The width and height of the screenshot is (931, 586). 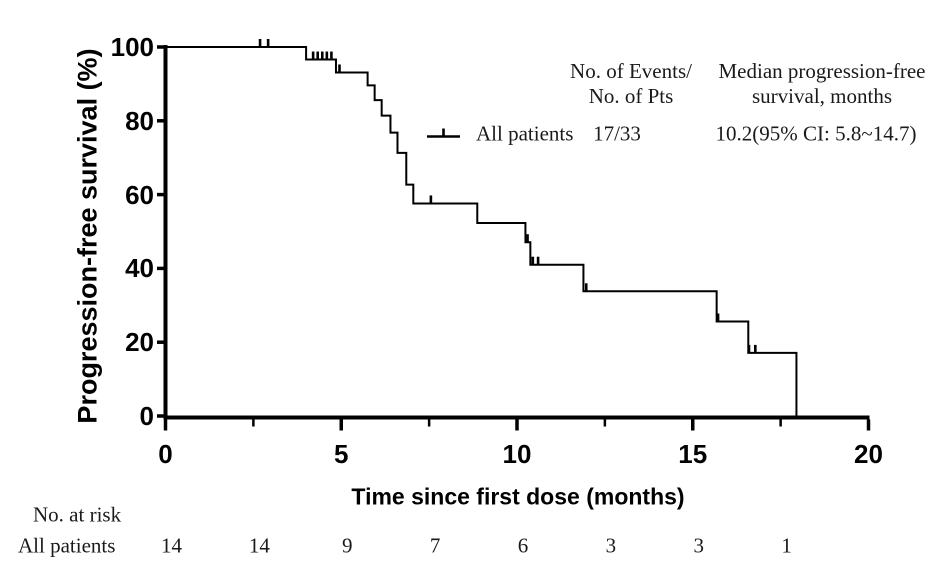 What do you see at coordinates (617, 133) in the screenshot?
I see `legend-events-value: 17/33` at bounding box center [617, 133].